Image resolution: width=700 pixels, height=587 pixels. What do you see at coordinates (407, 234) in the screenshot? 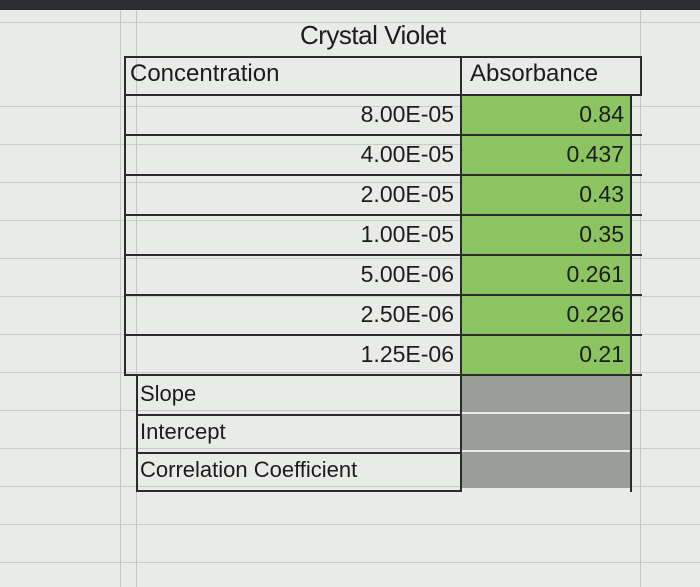
I see `concentration-cell: 1.00E-05` at bounding box center [407, 234].